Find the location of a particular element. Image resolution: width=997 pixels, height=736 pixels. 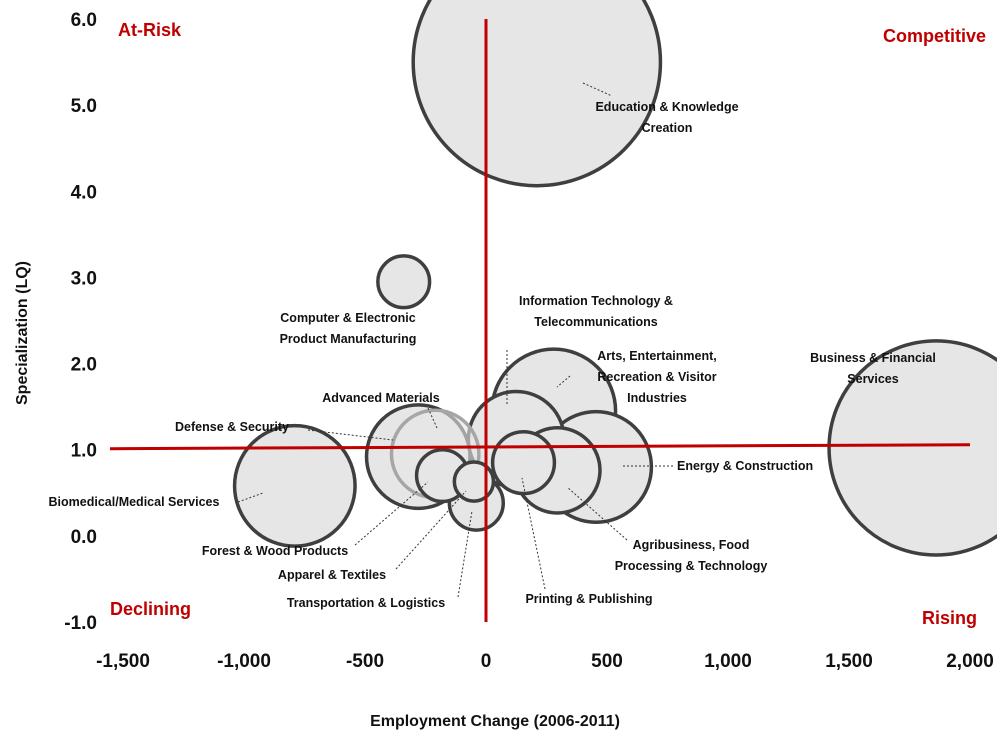

leader-line-education-knowledge-creation is located at coordinates (597, 89).